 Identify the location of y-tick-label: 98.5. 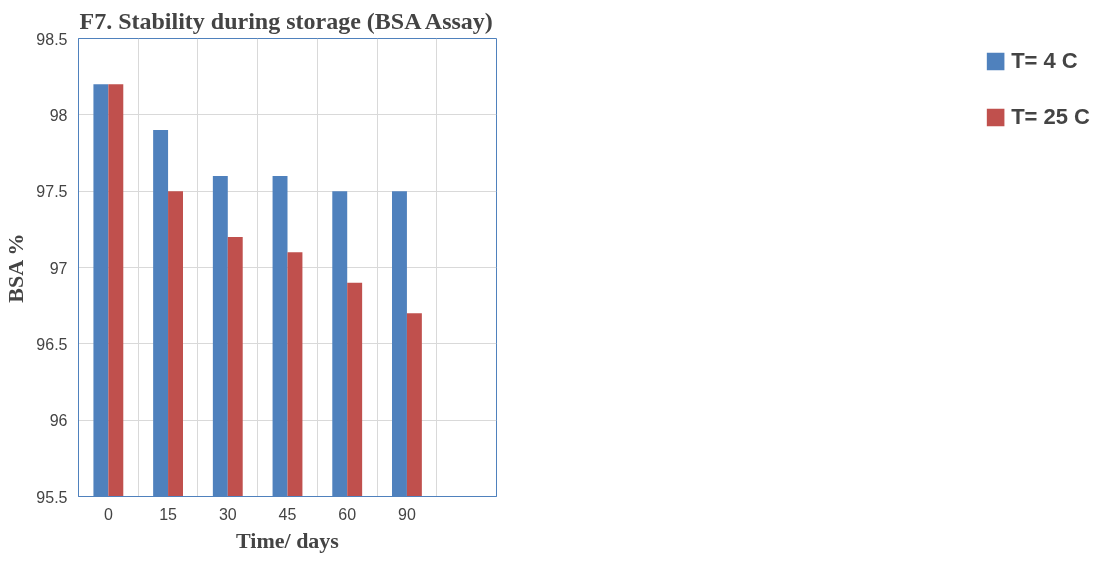
(52, 39).